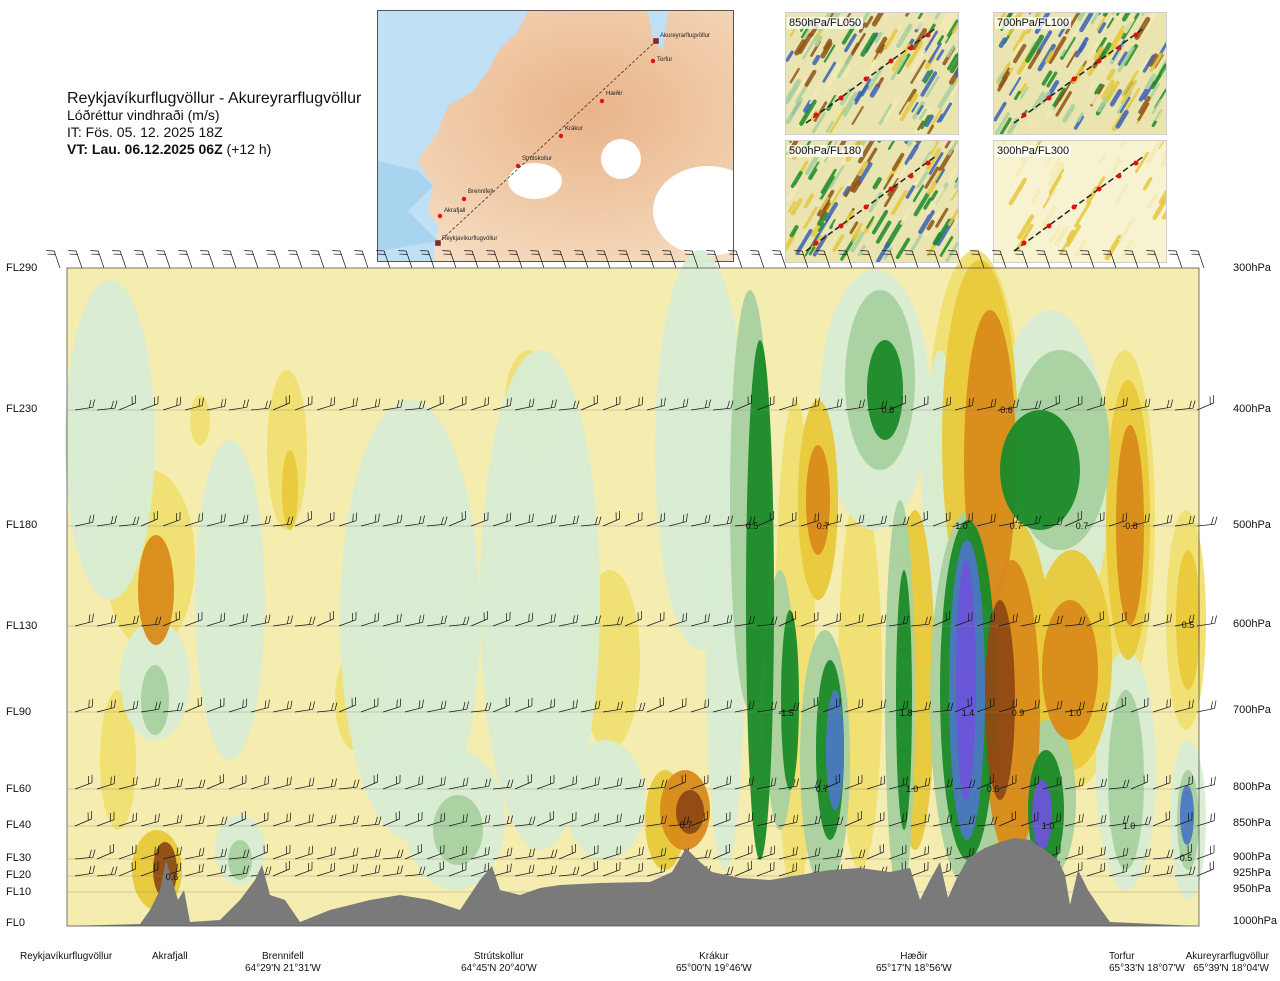 This screenshot has width=1280, height=981. I want to click on waypoint-torfur: Torfur 65°33'N 18°07'W, so click(1147, 962).